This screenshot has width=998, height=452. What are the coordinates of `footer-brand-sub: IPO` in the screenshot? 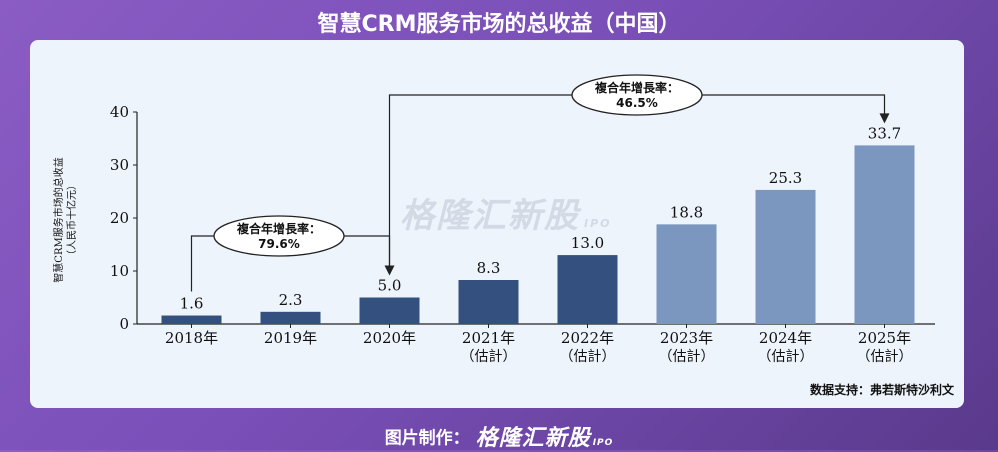 It's located at (603, 443).